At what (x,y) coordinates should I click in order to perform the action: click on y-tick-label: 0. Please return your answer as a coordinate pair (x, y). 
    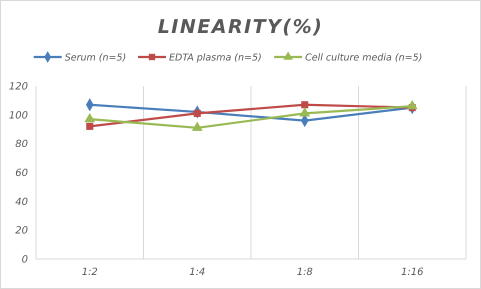
    Looking at the image, I should click on (25, 260).